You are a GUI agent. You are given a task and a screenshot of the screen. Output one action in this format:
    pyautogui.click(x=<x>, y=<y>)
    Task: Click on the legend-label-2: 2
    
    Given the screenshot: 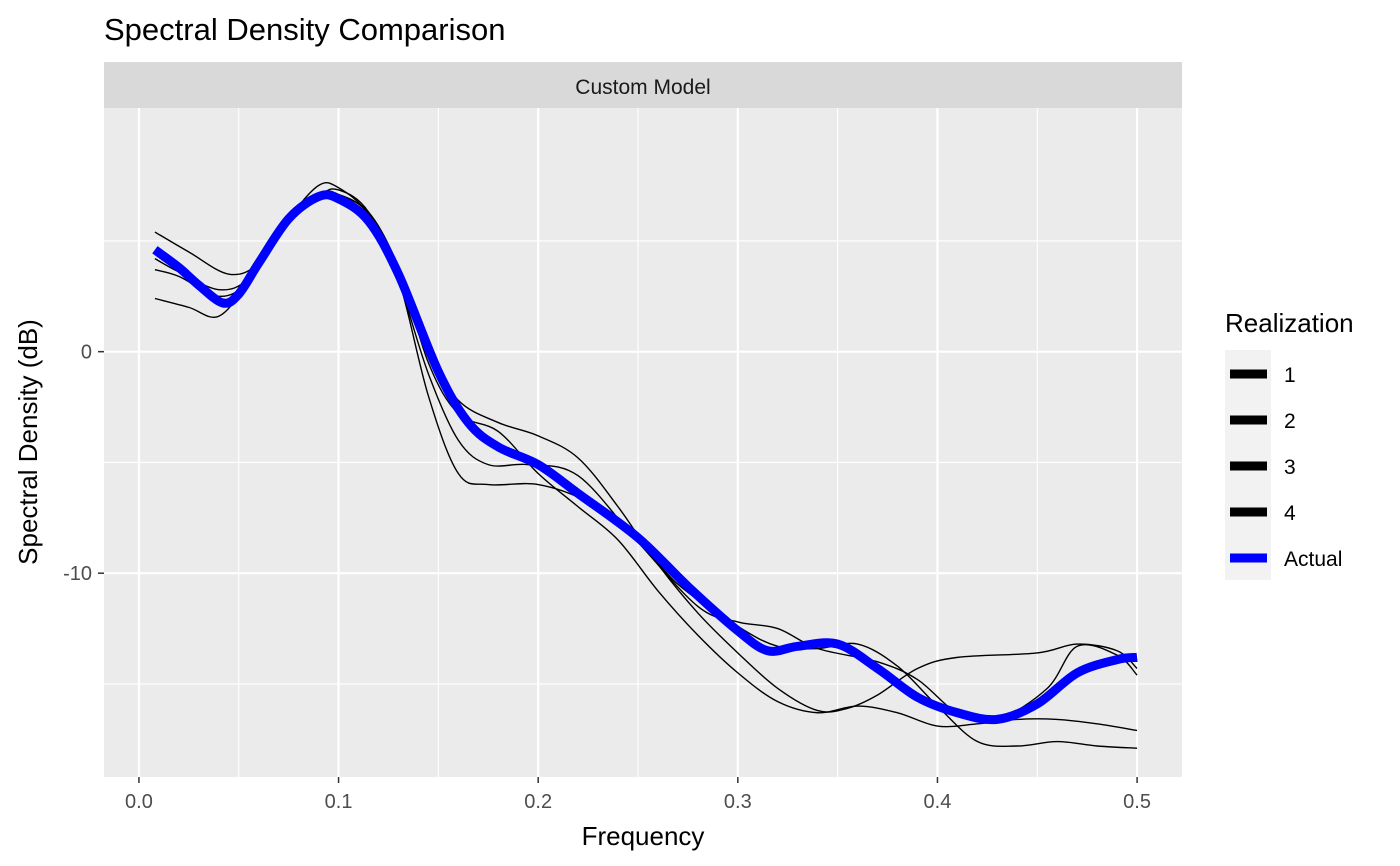 What is the action you would take?
    pyautogui.click(x=1290, y=421)
    